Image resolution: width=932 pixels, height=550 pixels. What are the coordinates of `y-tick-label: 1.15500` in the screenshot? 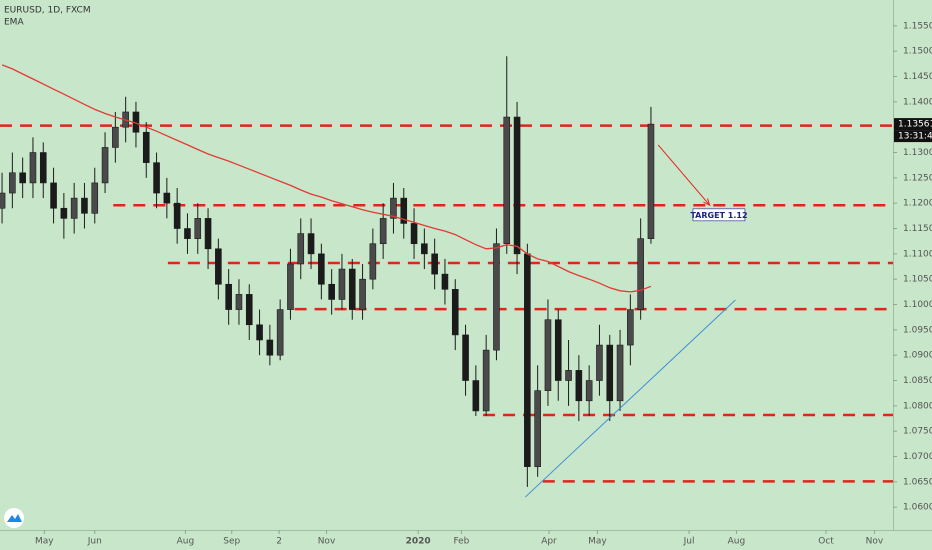 It's located at (917, 26).